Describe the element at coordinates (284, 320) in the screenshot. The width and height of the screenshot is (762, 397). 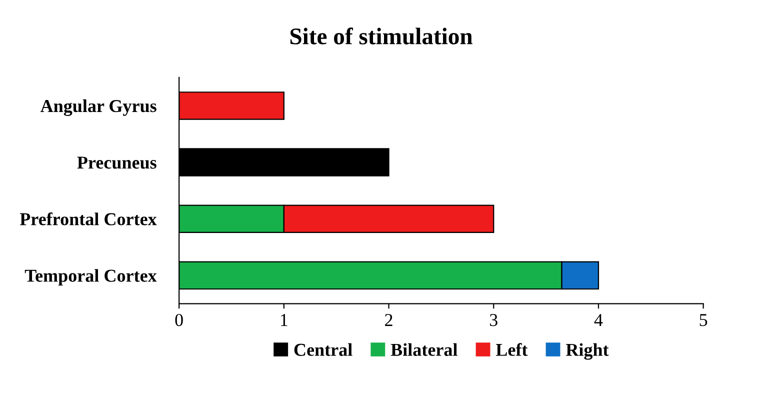
I see `x-tick-label: 1` at that location.